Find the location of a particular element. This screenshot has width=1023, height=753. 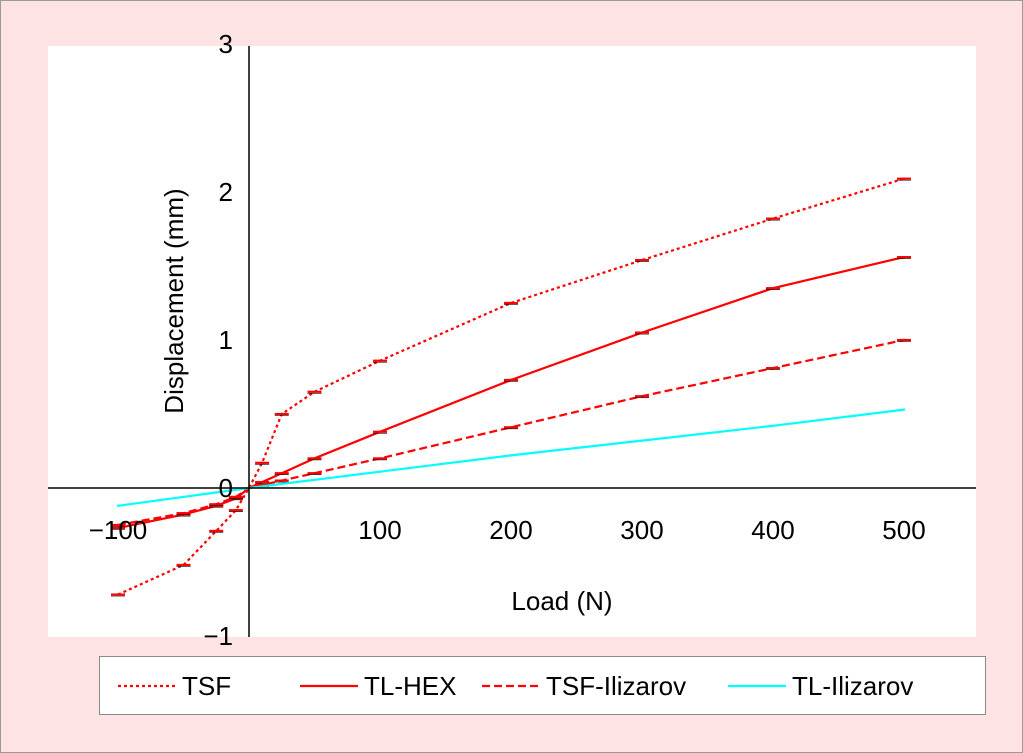

y-tick-label: 0 is located at coordinates (226, 488).